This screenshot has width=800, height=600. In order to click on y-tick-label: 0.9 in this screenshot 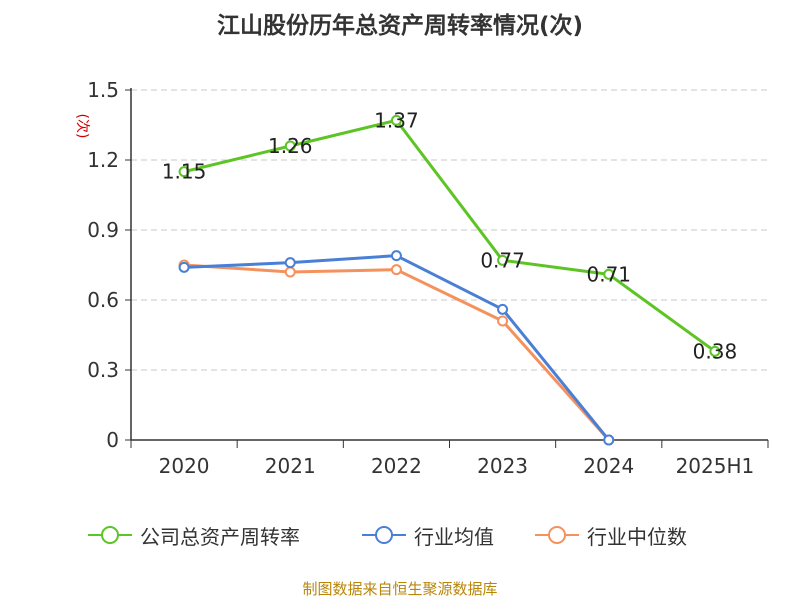, I will do `click(103, 230)`.